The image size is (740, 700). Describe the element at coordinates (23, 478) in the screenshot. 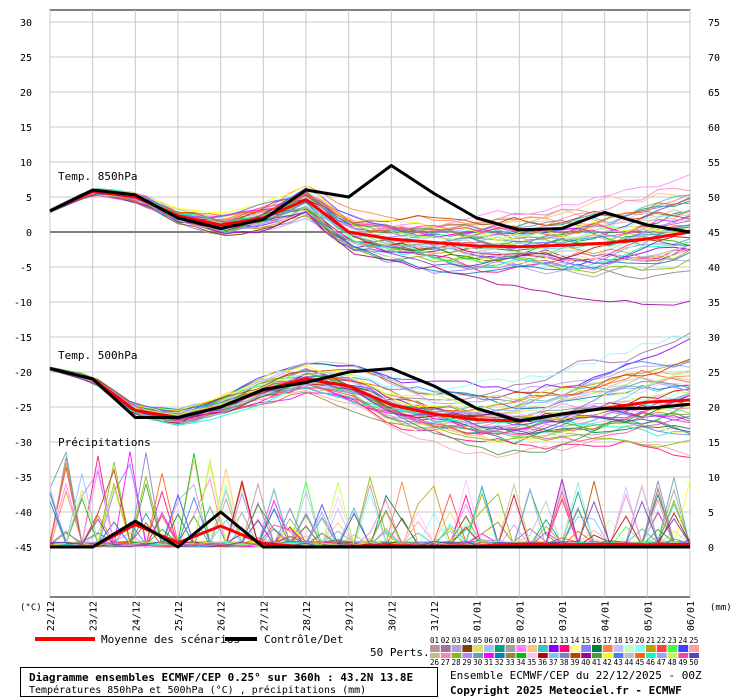

I see `left-tick-label: -35` at that location.